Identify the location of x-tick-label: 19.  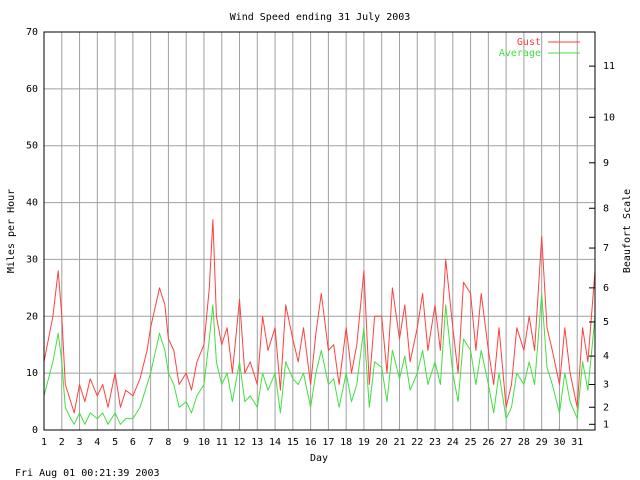
(364, 442).